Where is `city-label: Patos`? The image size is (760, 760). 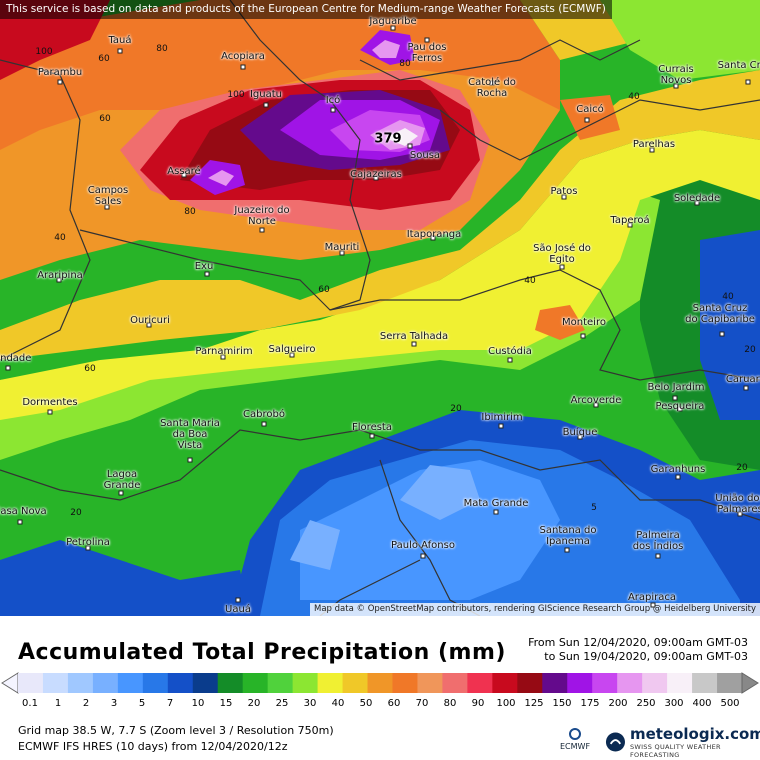
city-label: Patos is located at coordinates (564, 191).